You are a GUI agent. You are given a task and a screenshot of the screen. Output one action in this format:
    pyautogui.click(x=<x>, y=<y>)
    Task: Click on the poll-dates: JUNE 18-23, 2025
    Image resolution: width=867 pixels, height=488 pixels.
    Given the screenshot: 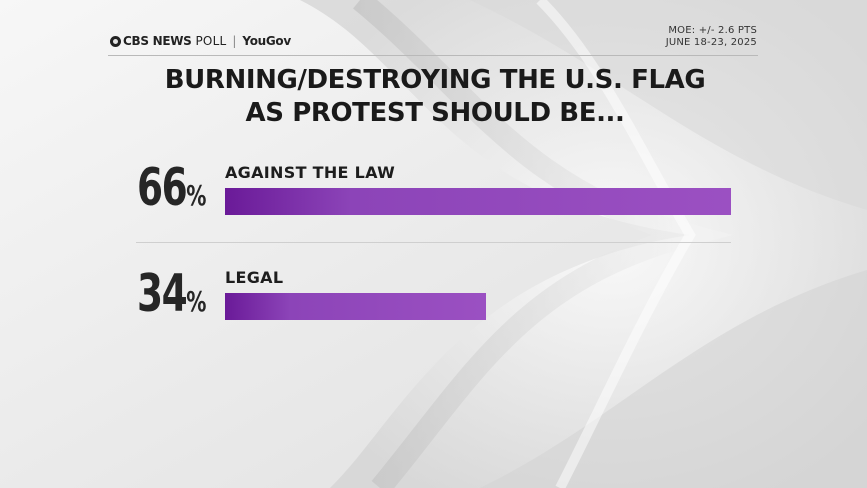 What is the action you would take?
    pyautogui.click(x=711, y=42)
    